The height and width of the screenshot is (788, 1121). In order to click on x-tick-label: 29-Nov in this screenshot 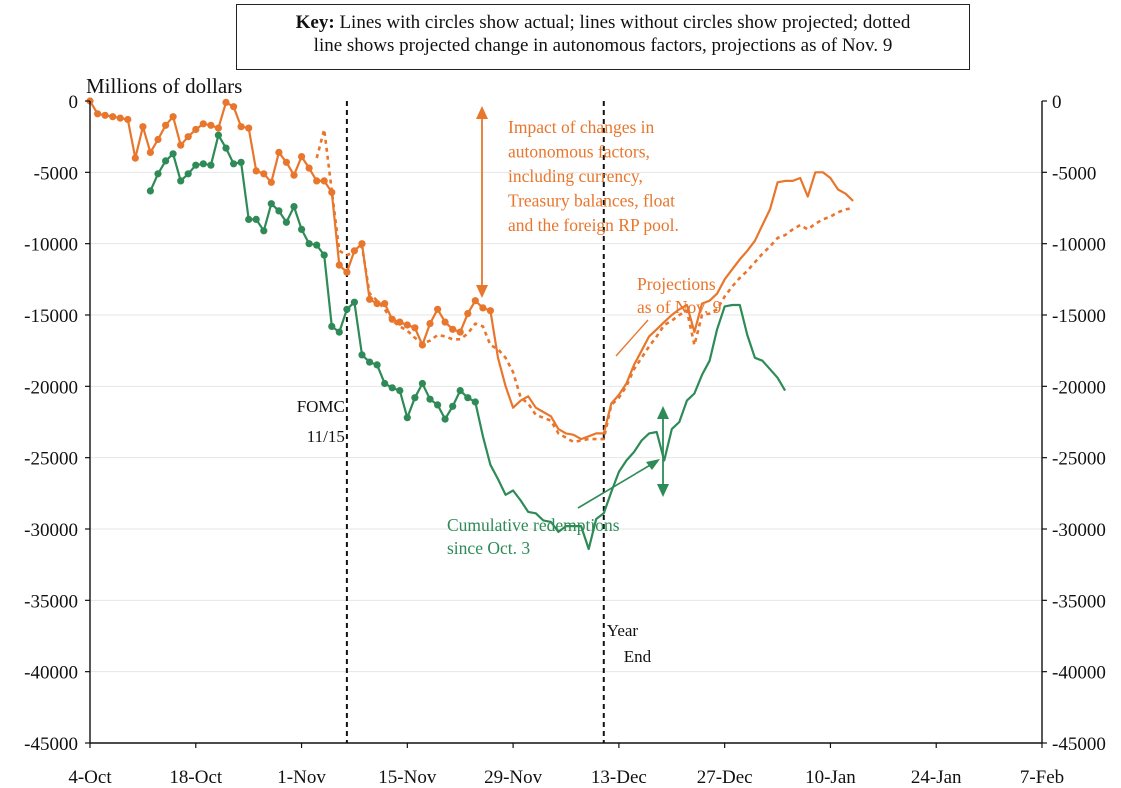, I will do `click(513, 777)`.